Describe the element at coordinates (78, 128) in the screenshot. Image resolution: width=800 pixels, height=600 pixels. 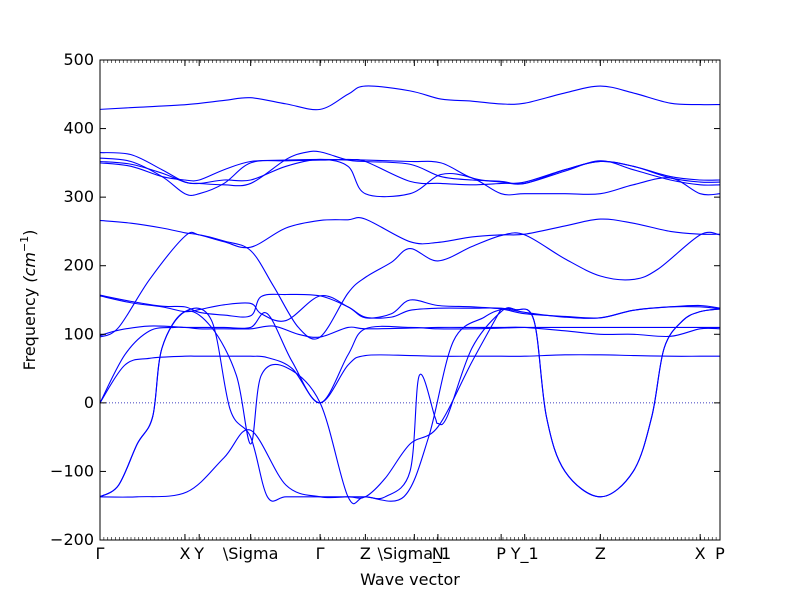
I see `y-tick-label: 400` at that location.